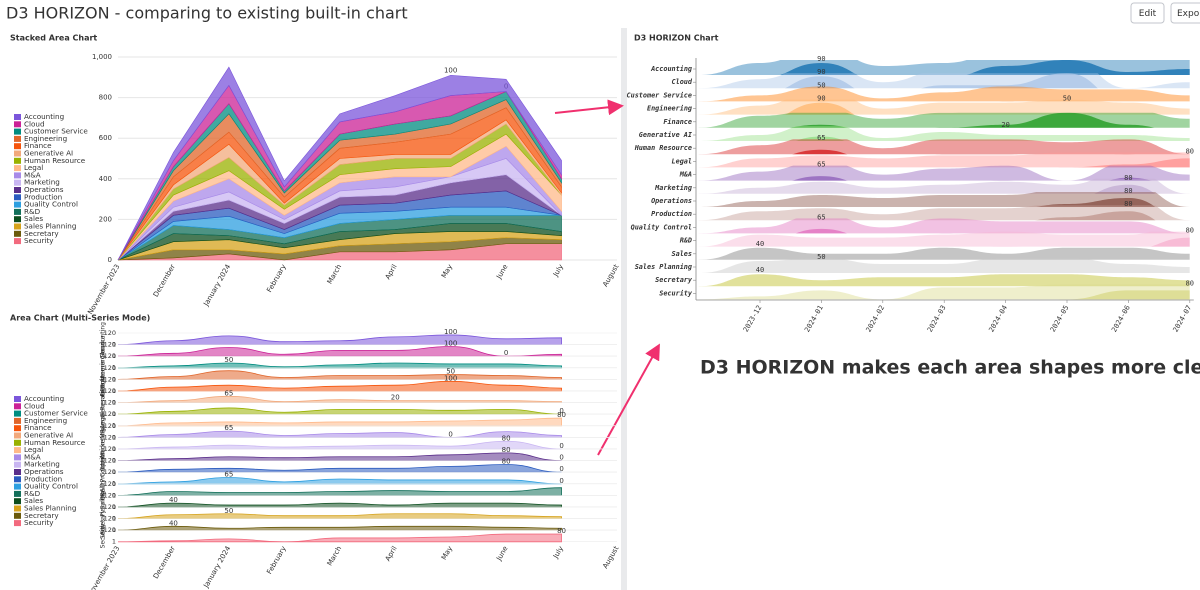 This screenshot has width=1200, height=590. What do you see at coordinates (450, 70) in the screenshot?
I see `data-label: 100` at bounding box center [450, 70].